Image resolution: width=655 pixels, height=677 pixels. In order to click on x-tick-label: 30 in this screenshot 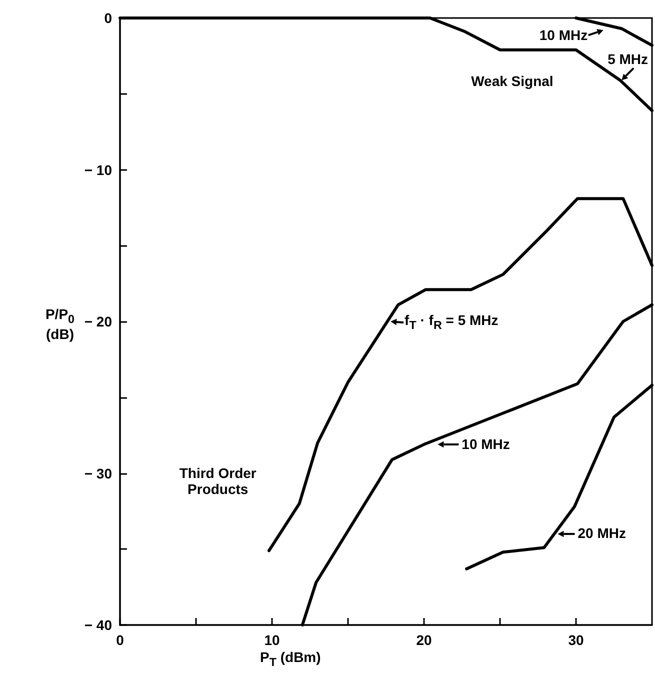, I will do `click(576, 640)`.